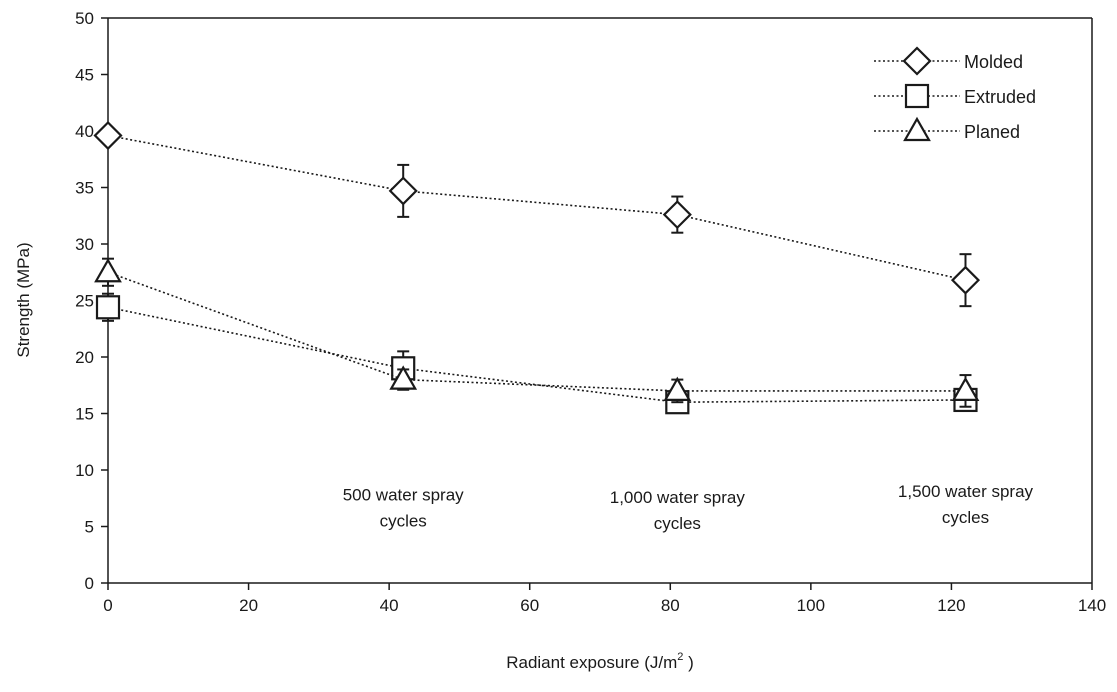 This screenshot has width=1117, height=692. I want to click on x-axis-title-superscript: 2, so click(680, 657).